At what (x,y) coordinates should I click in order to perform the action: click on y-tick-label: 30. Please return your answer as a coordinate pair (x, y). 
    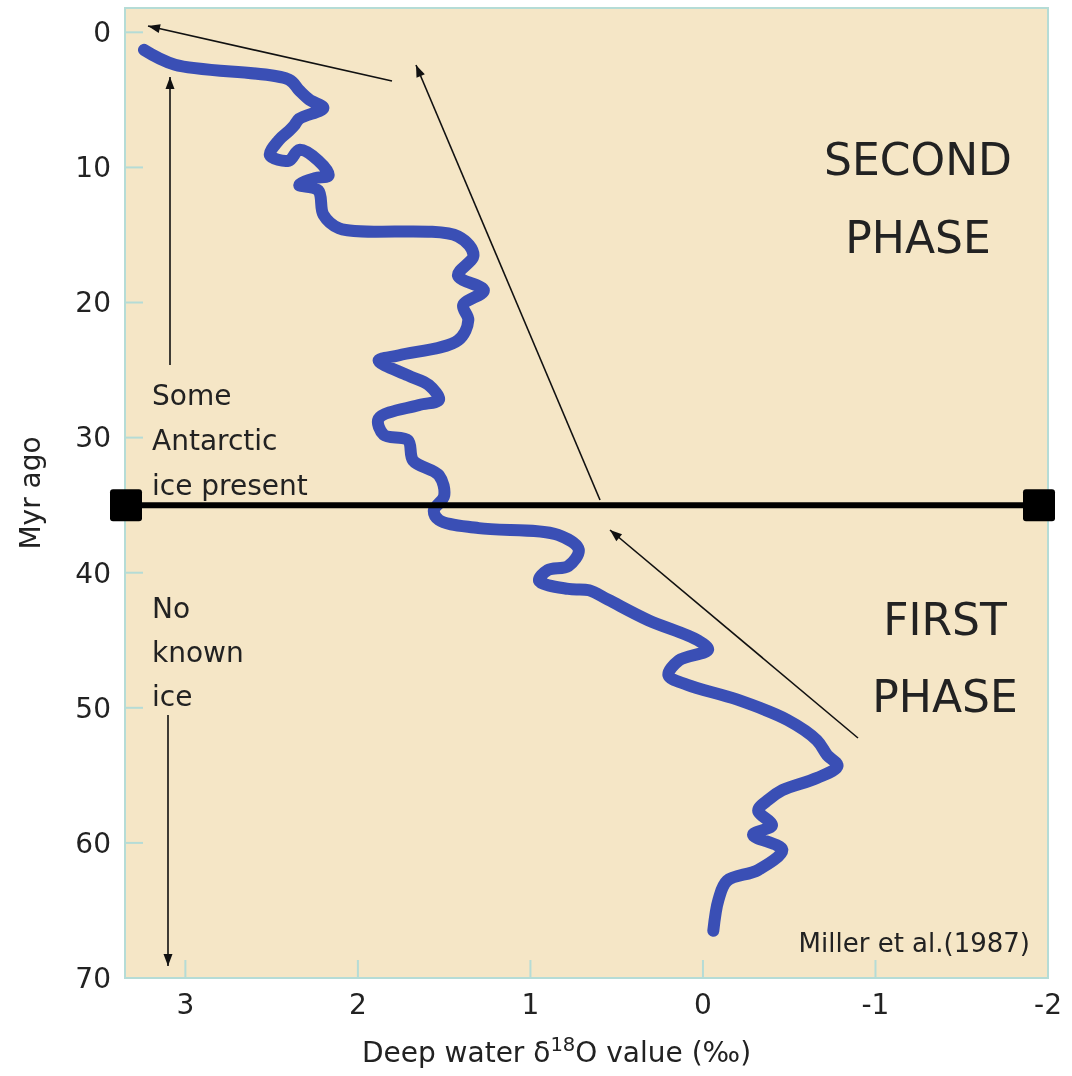
    Looking at the image, I should click on (93, 438).